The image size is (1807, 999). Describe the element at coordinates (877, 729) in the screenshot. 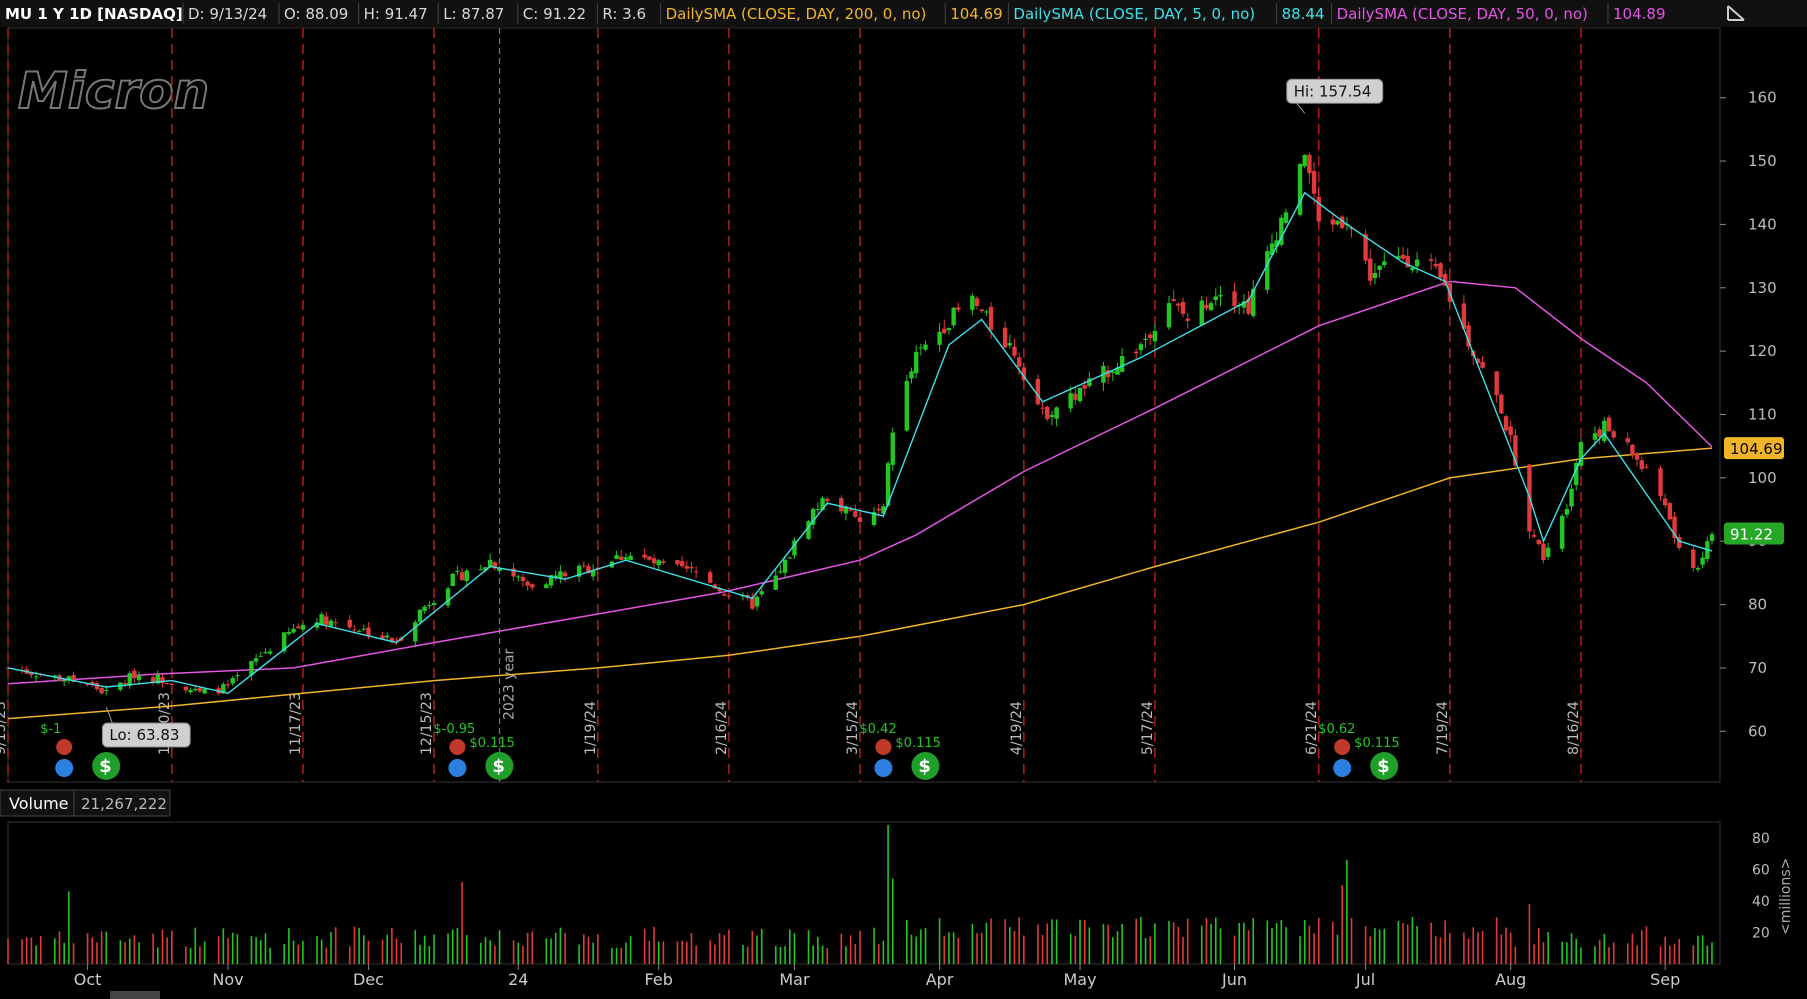

I see `earnings-value: $0.42` at that location.